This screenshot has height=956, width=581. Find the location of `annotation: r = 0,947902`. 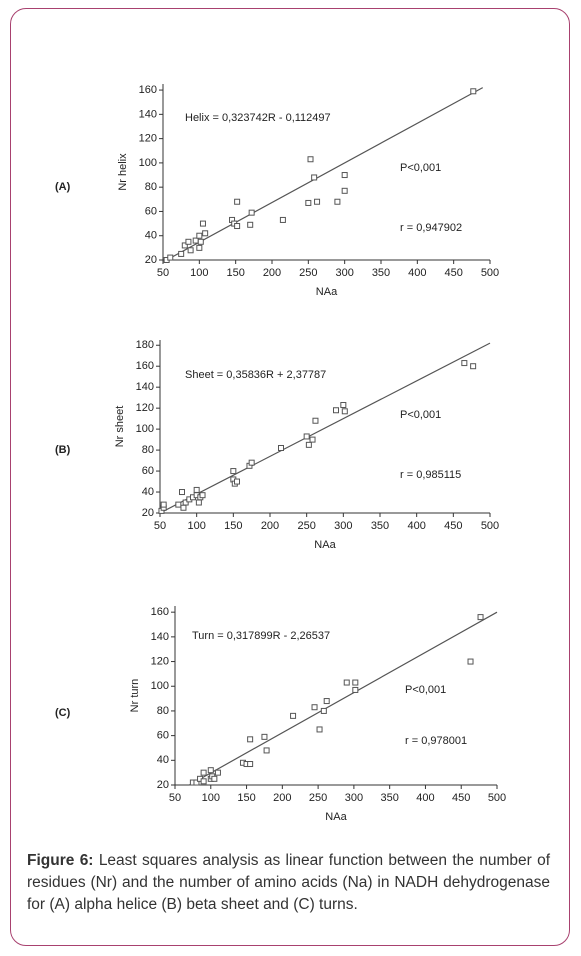

annotation: r = 0,947902 is located at coordinates (431, 228).